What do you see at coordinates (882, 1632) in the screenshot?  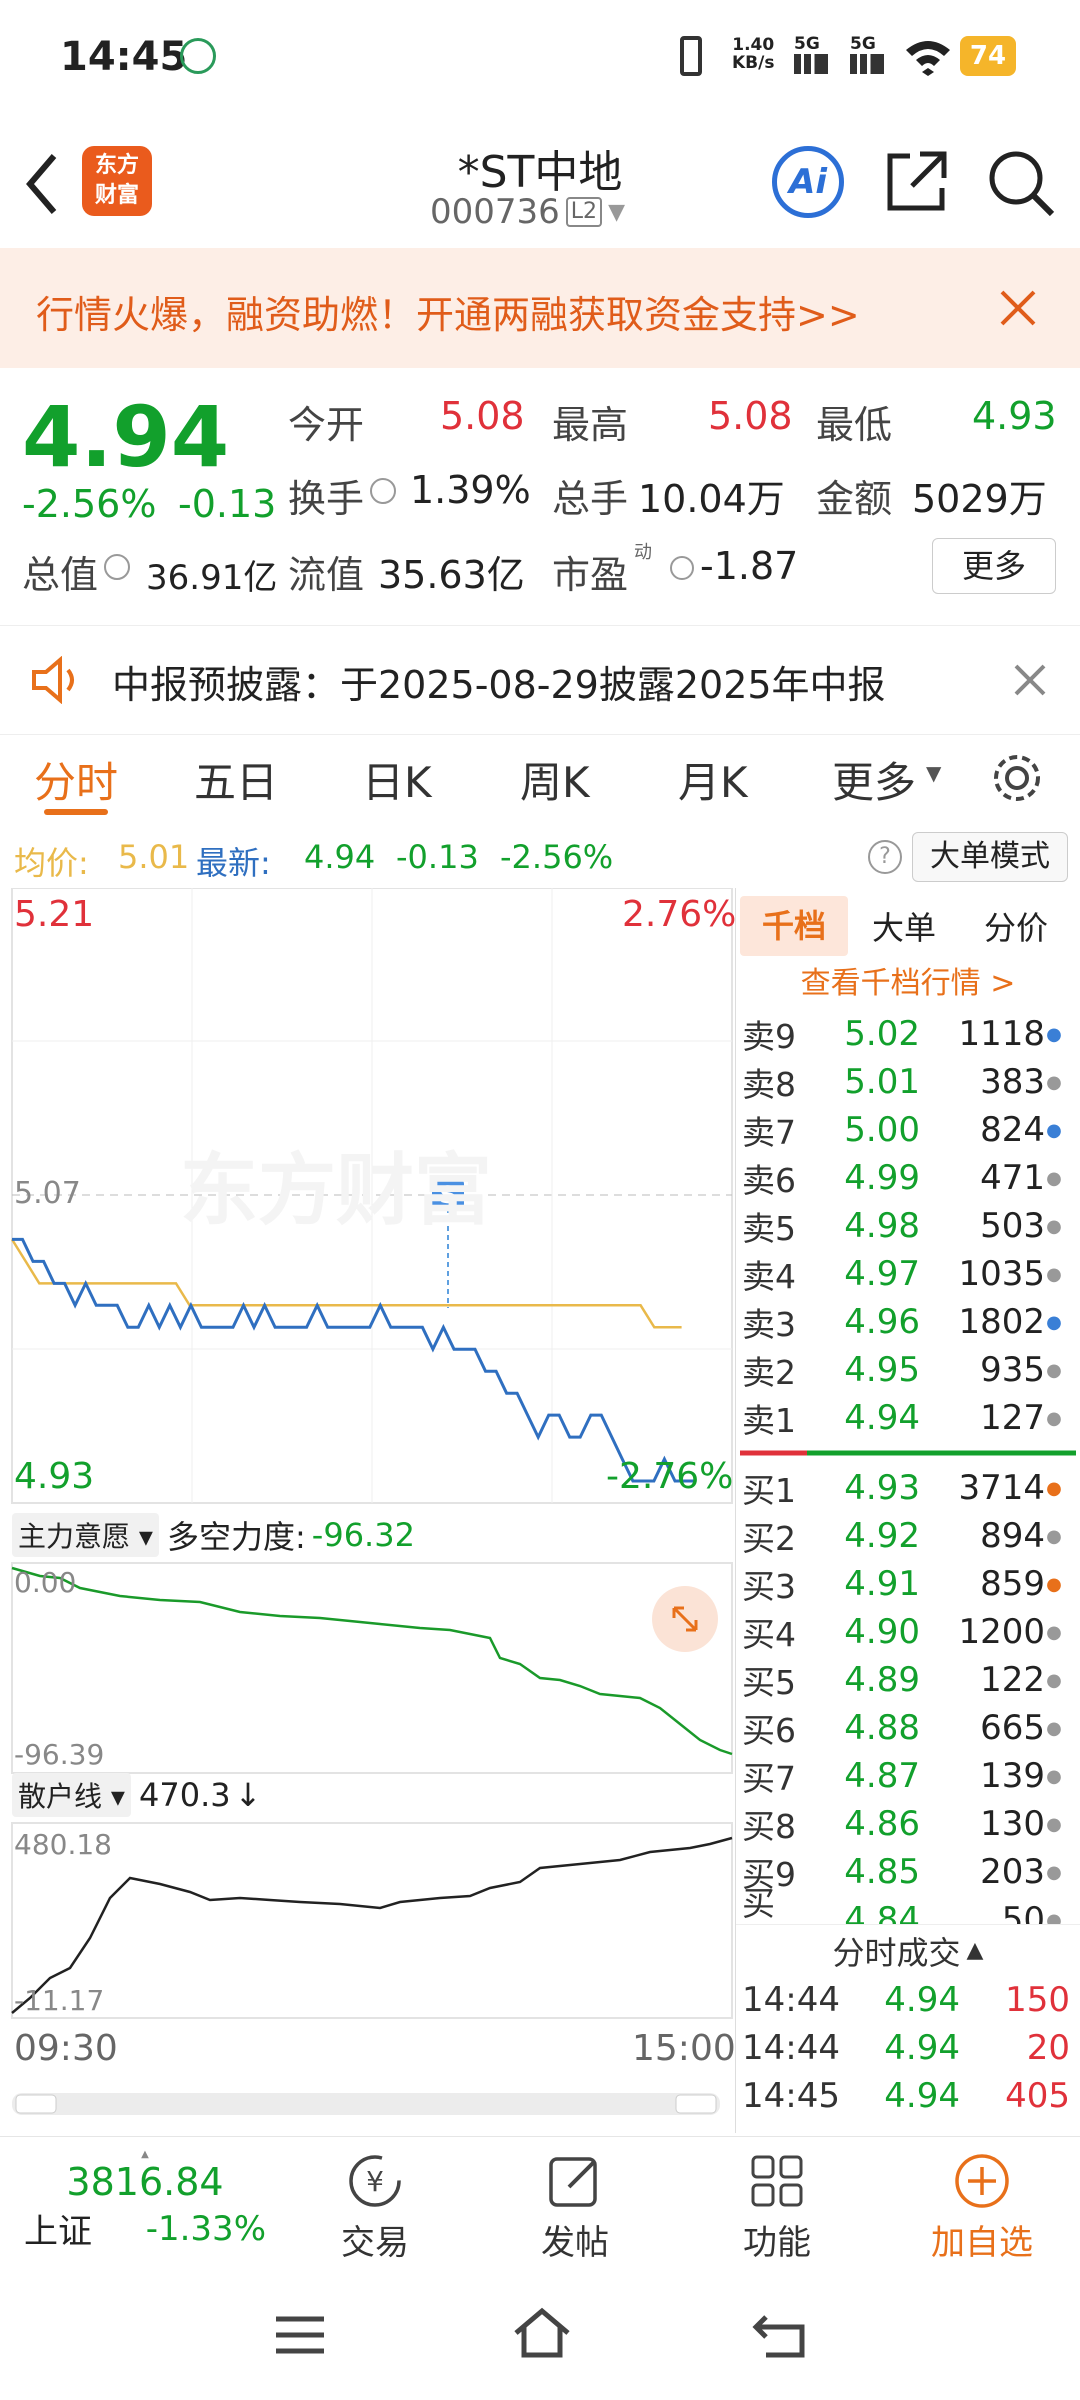 I see `bid-price: 4.90` at bounding box center [882, 1632].